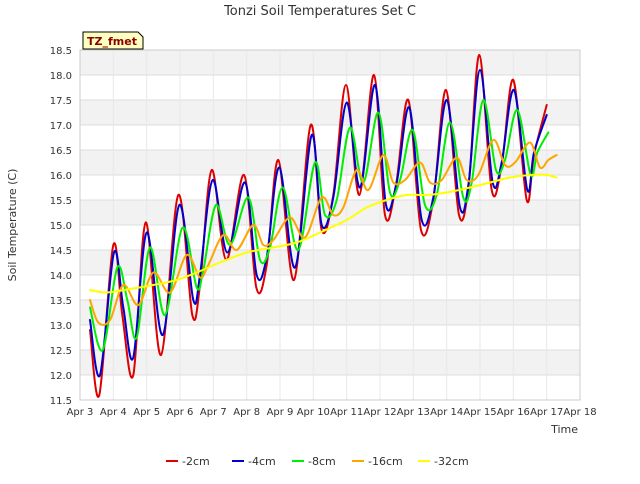 The image size is (640, 484). I want to click on x-tick-label: Apr 7, so click(213, 412).